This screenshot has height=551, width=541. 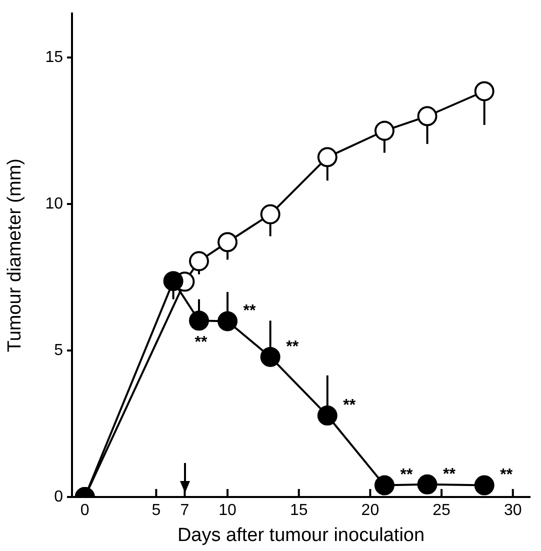 I want to click on y-tick-label: 10, so click(x=54, y=203).